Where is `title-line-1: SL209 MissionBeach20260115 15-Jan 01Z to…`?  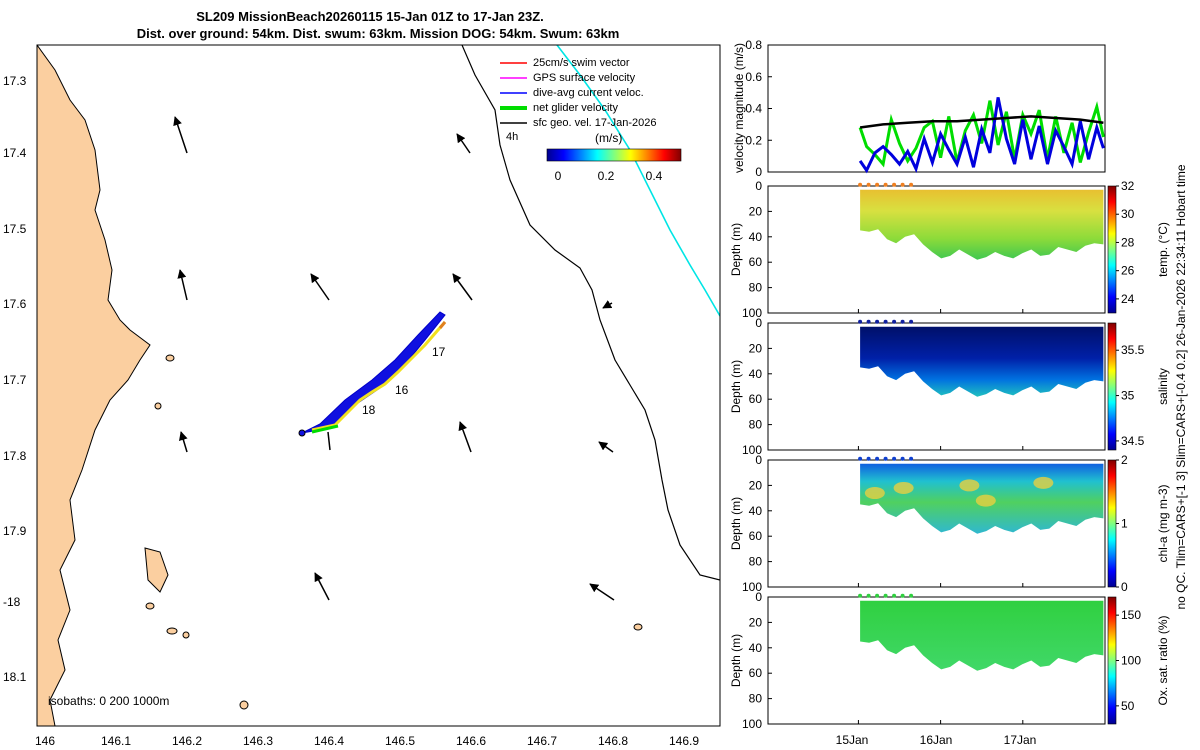
title-line-1: SL209 MissionBeach20260115 15-Jan 01Z to… is located at coordinates (370, 16).